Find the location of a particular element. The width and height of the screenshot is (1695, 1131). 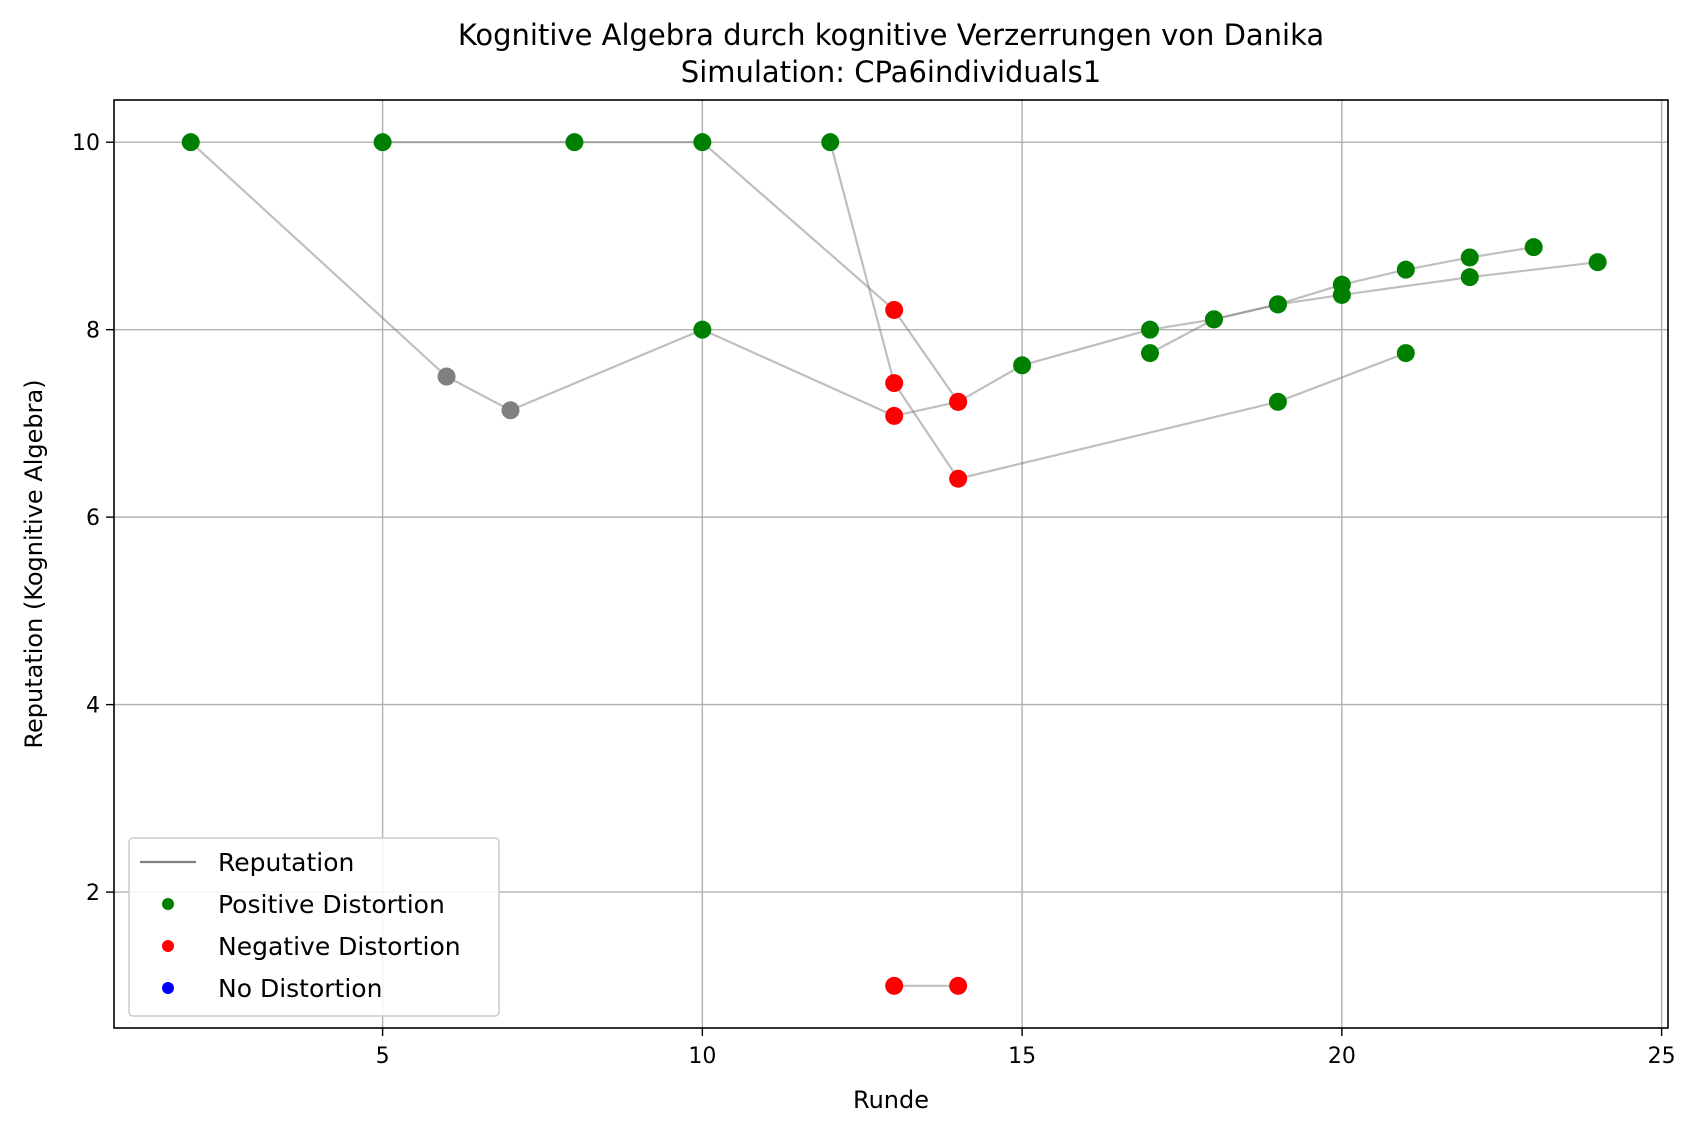

legend-label: Positive Distortion is located at coordinates (331, 904).